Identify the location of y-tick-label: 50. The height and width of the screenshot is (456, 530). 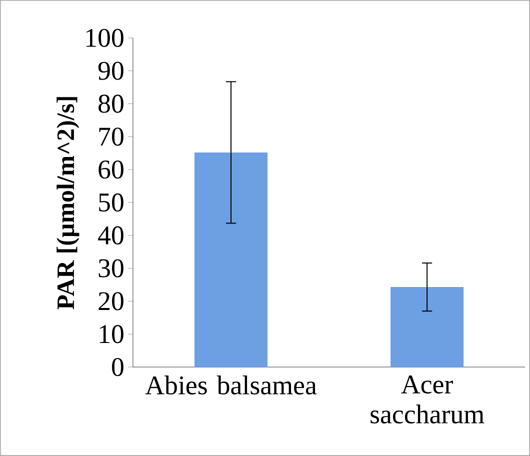
(111, 202).